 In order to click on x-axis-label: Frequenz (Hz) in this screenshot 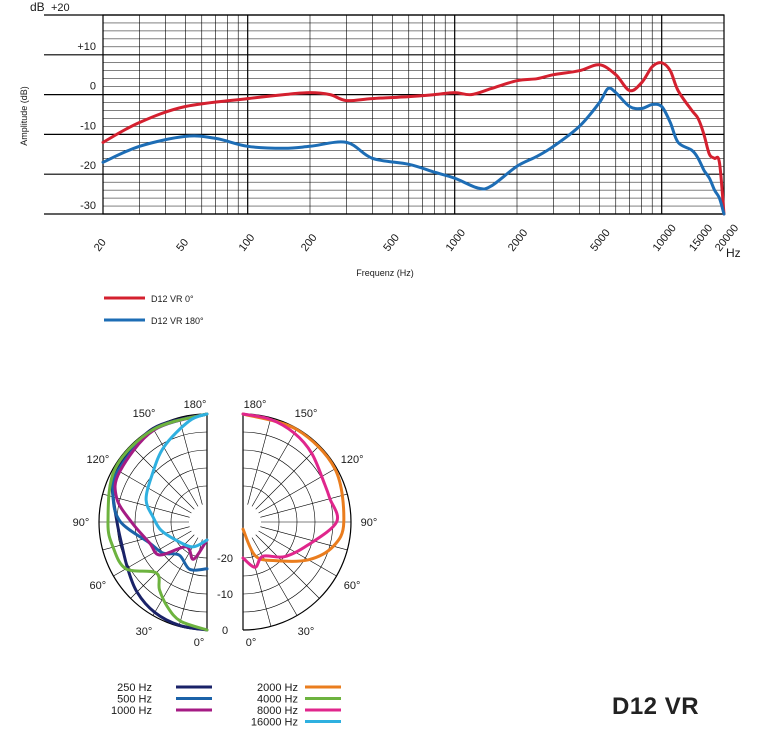, I will do `click(385, 273)`.